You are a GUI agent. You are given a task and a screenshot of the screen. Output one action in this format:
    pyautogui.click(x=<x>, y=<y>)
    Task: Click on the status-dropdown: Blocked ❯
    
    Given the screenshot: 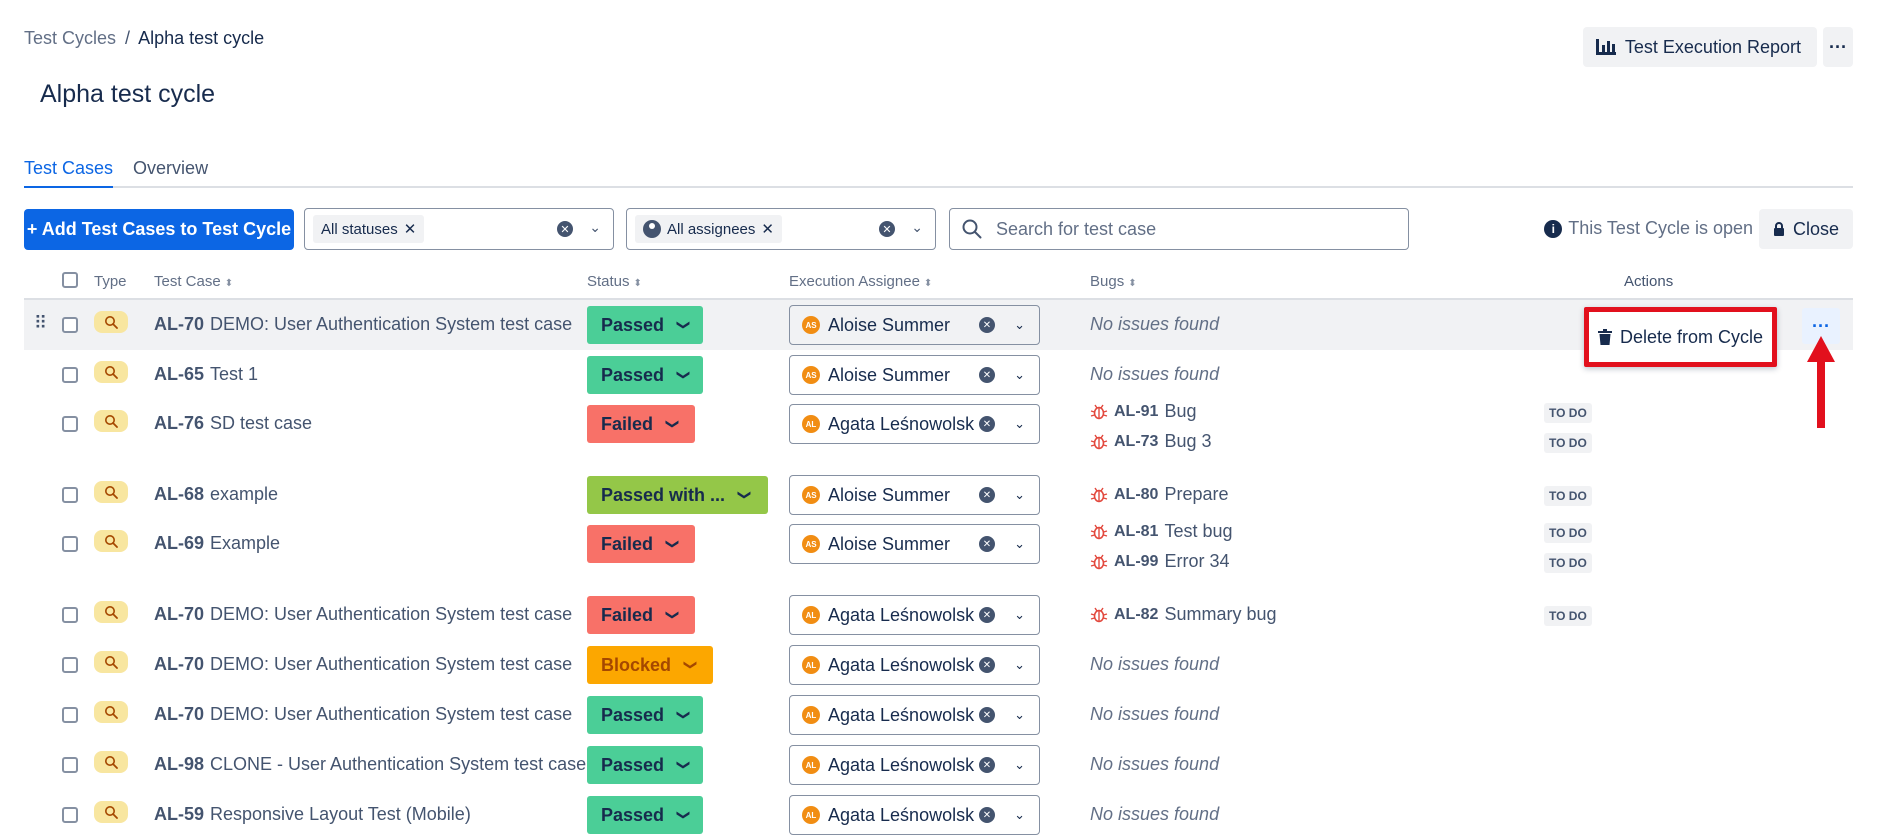 What is the action you would take?
    pyautogui.click(x=650, y=665)
    